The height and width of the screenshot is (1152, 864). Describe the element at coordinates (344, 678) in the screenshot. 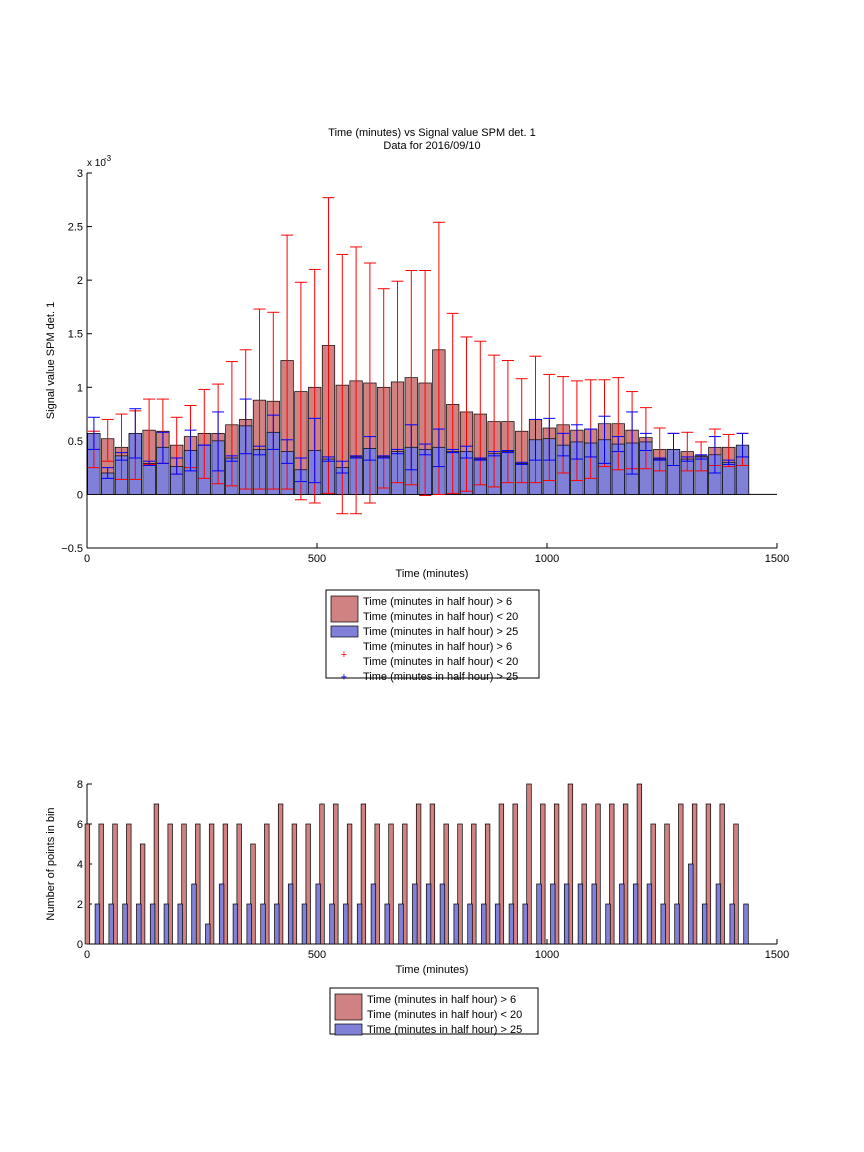

I see `legend-marker: +` at that location.